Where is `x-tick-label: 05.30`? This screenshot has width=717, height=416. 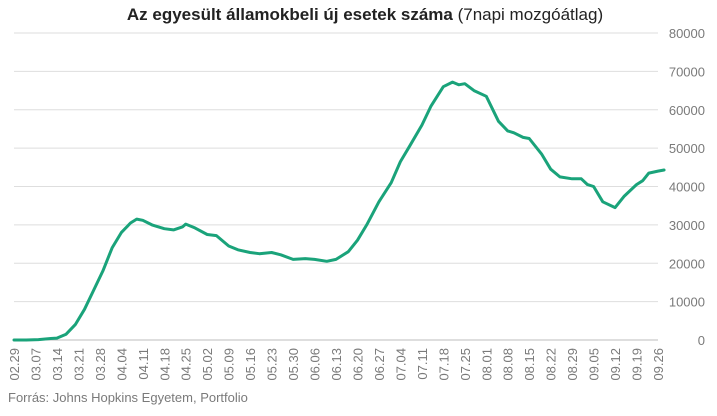
x-tick-label: 05.30 is located at coordinates (293, 364).